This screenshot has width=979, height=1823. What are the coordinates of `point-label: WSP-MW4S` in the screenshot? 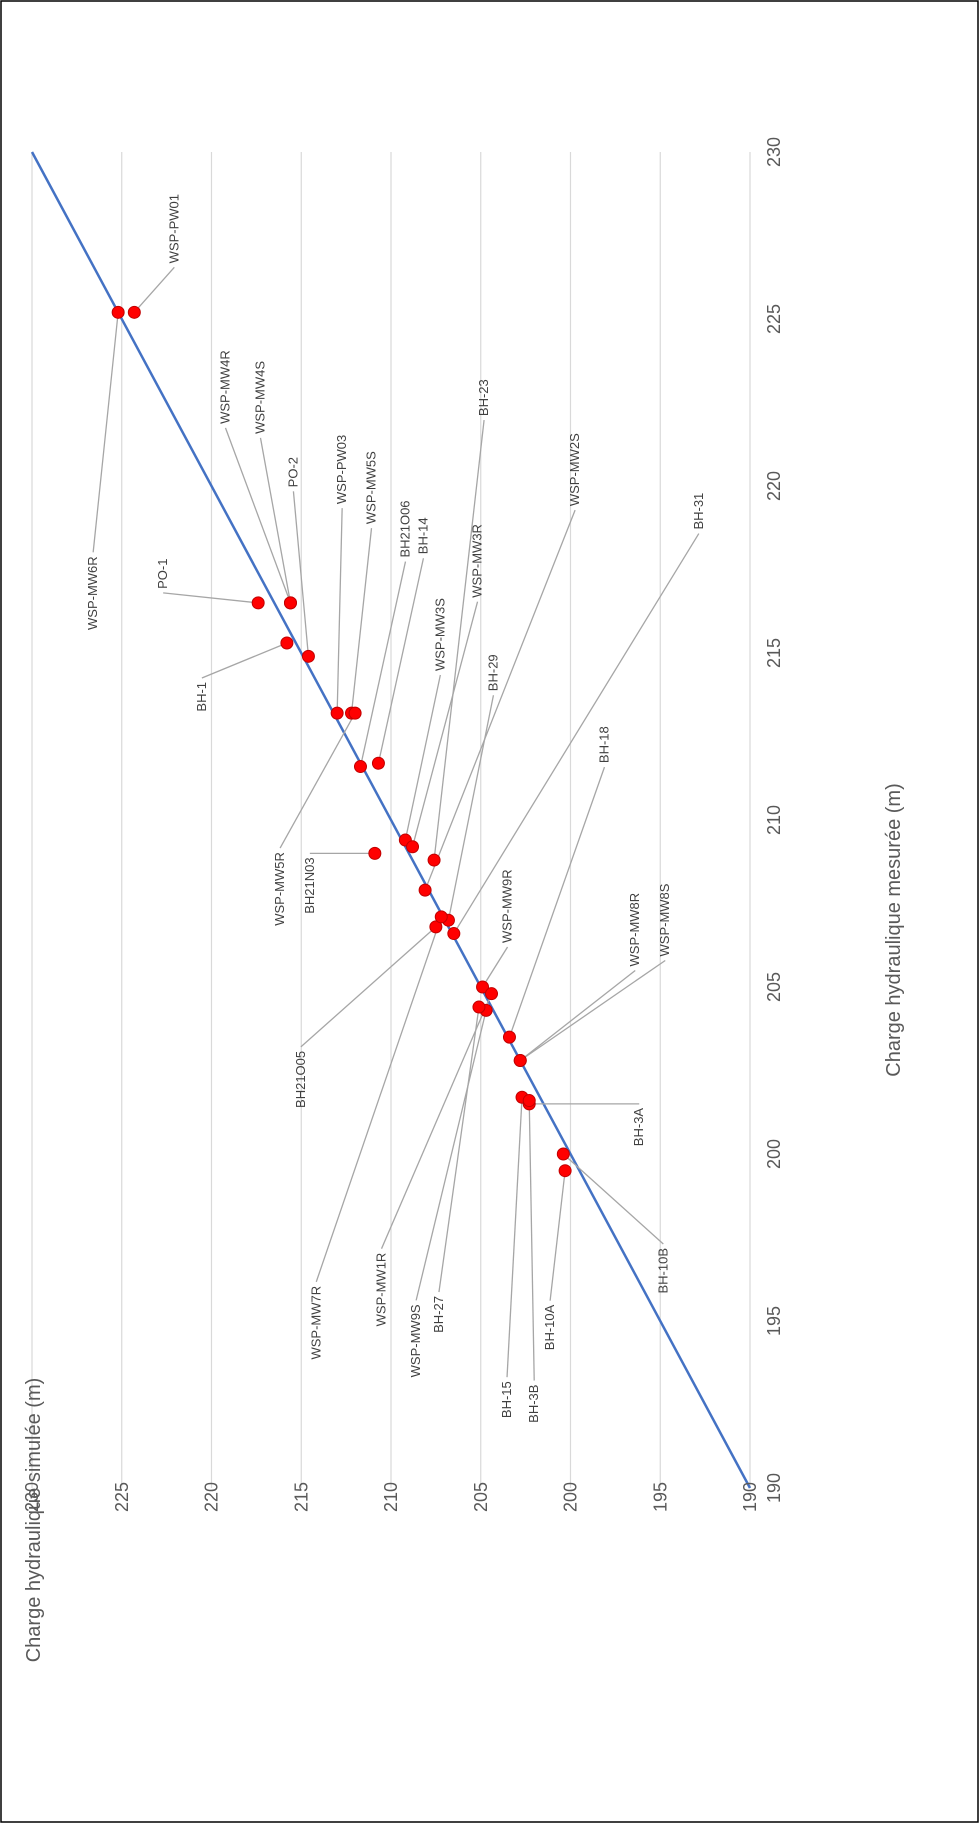 It's located at (259, 397).